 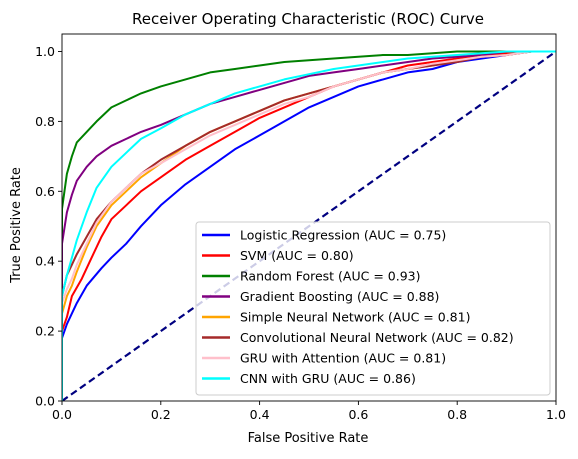 What do you see at coordinates (260, 414) in the screenshot?
I see `x-tick-label: 0.4` at bounding box center [260, 414].